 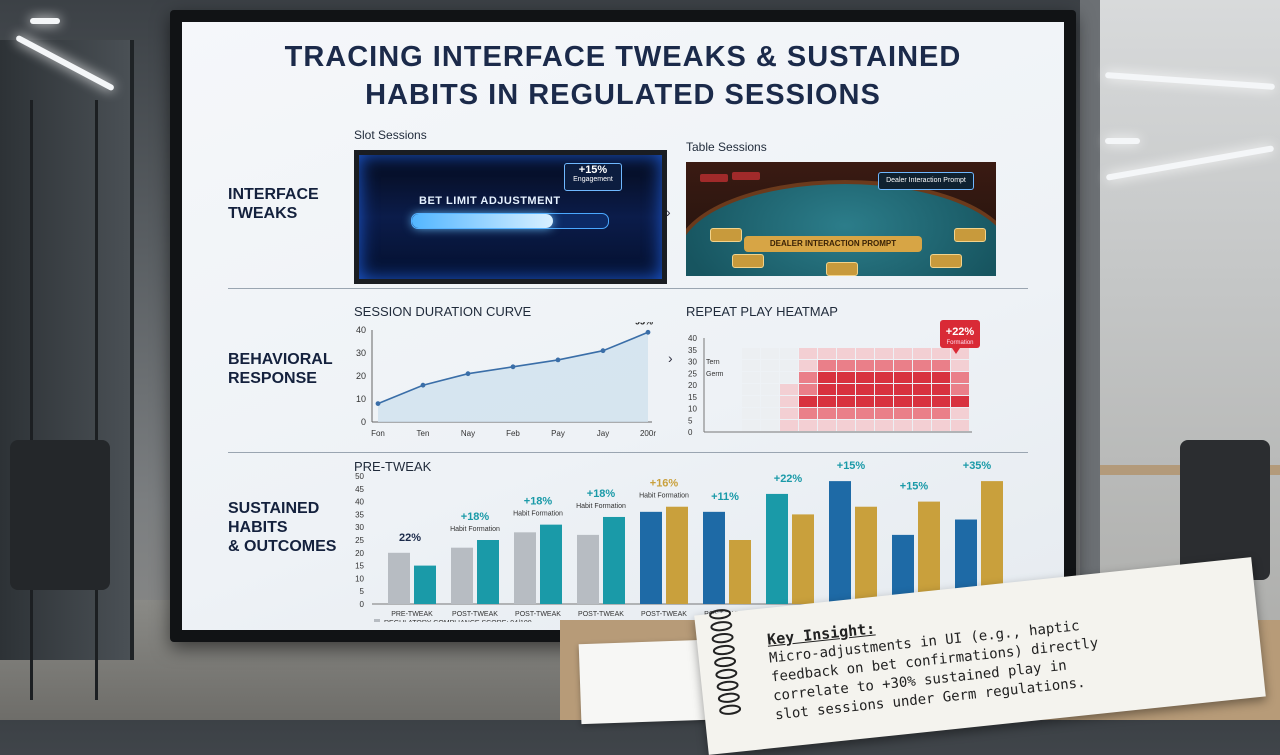 I want to click on x-tick-label: Feb, so click(x=513, y=433).